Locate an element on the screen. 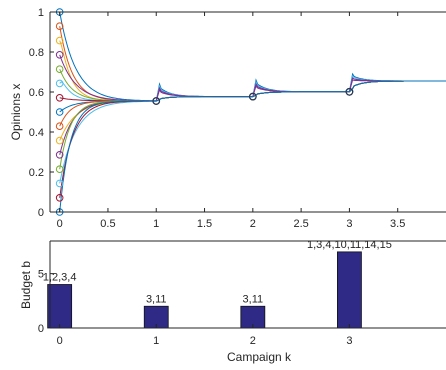  budget-x-ticks: 0 1 2 3 is located at coordinates (204, 335).